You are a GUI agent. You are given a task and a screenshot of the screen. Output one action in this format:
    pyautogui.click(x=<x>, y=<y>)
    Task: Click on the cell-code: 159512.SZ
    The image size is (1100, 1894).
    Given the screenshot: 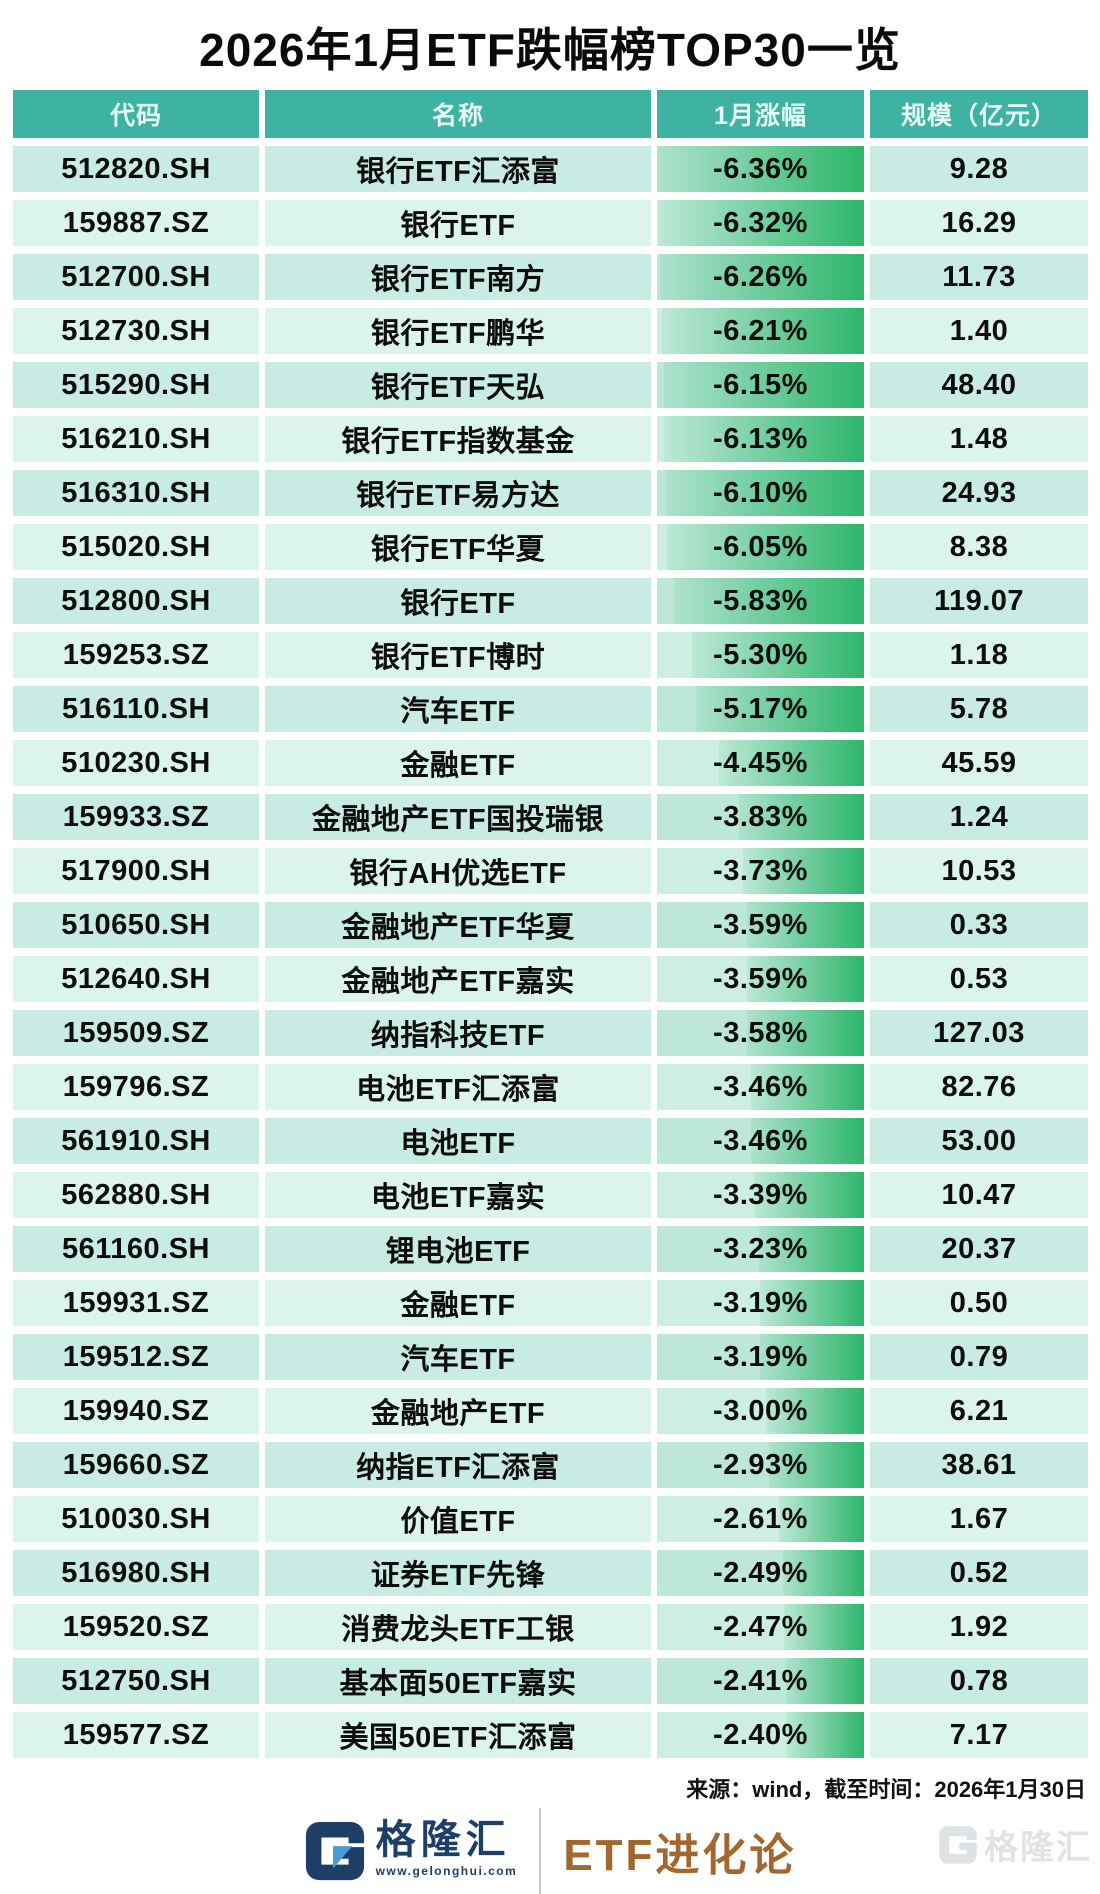 What is the action you would take?
    pyautogui.click(x=136, y=1357)
    